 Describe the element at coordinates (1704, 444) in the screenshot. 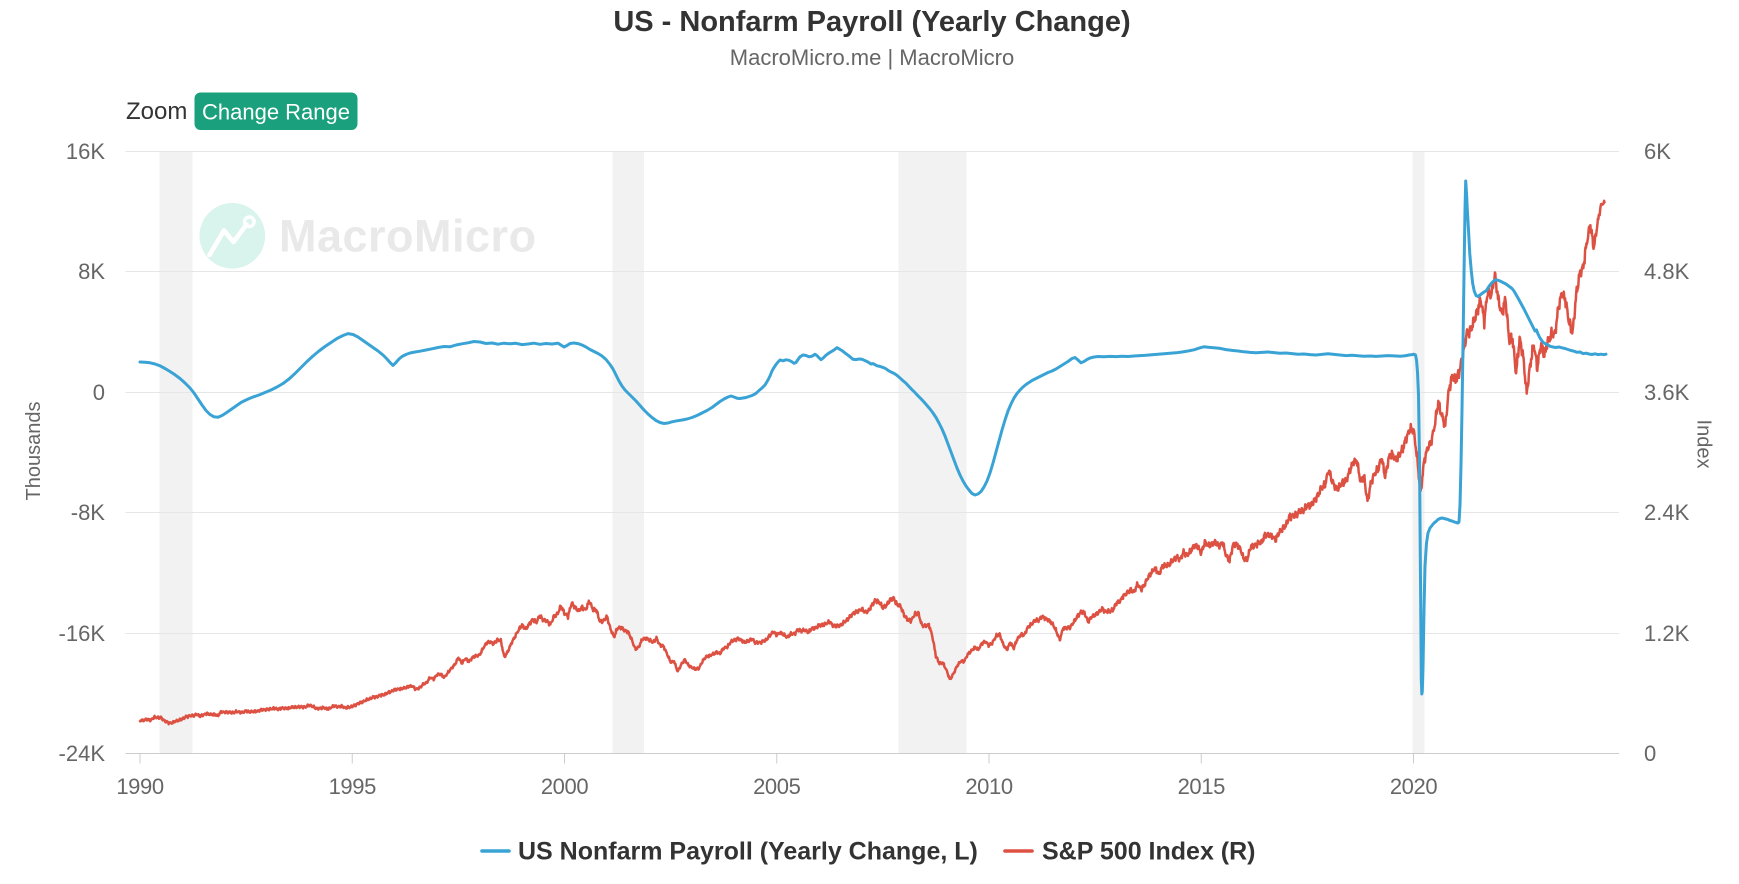

I see `svg-text: Index` at that location.